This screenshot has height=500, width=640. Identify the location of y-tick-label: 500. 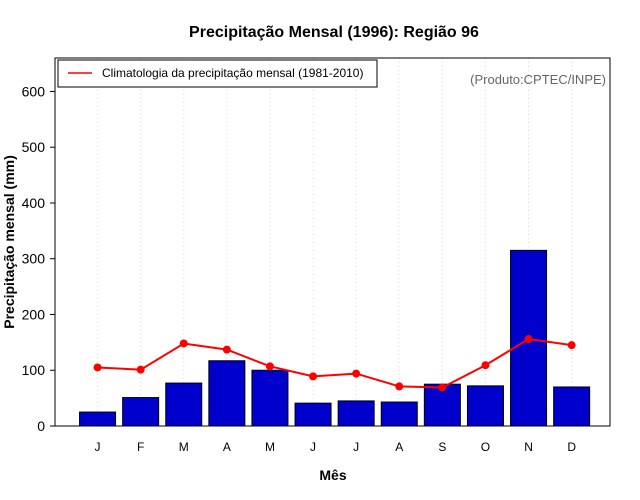
(34, 147).